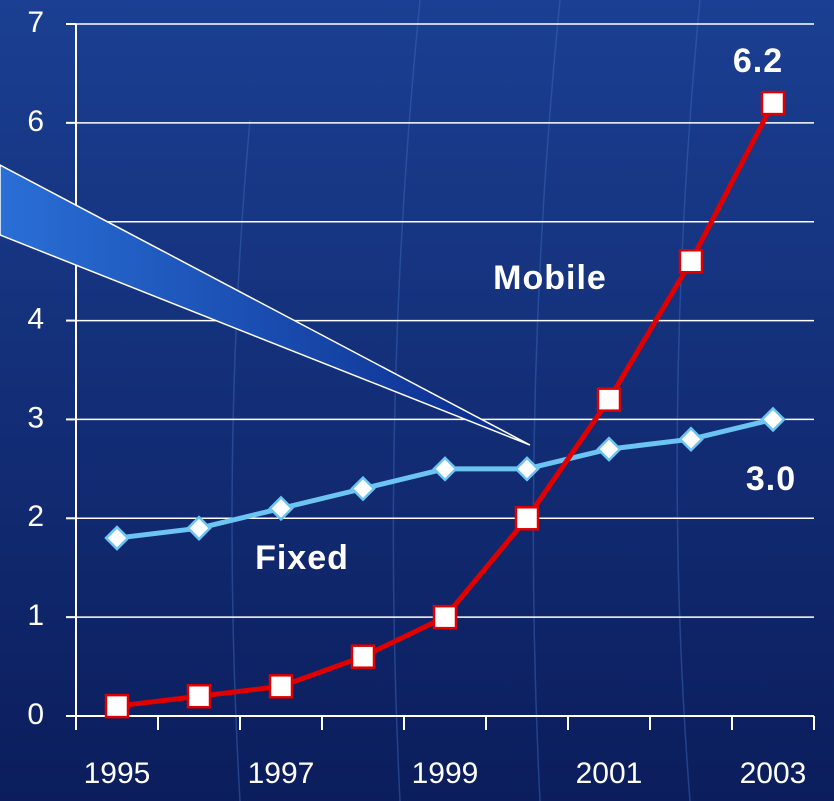  What do you see at coordinates (609, 773) in the screenshot?
I see `x-tick-label: 2001` at bounding box center [609, 773].